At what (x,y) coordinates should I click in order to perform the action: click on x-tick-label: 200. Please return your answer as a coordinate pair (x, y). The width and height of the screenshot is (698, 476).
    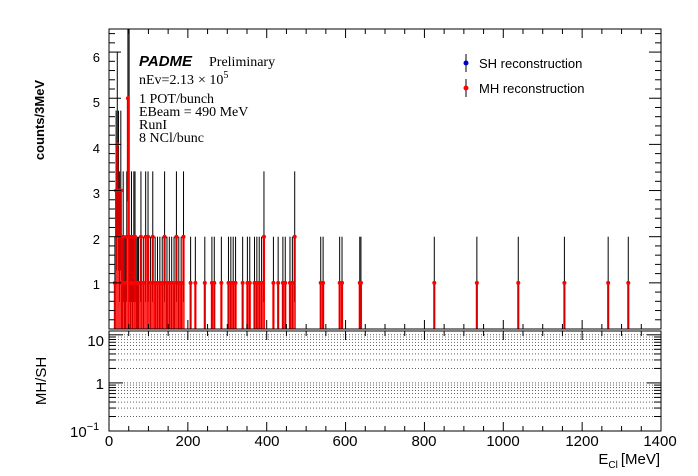
    Looking at the image, I should click on (187, 441).